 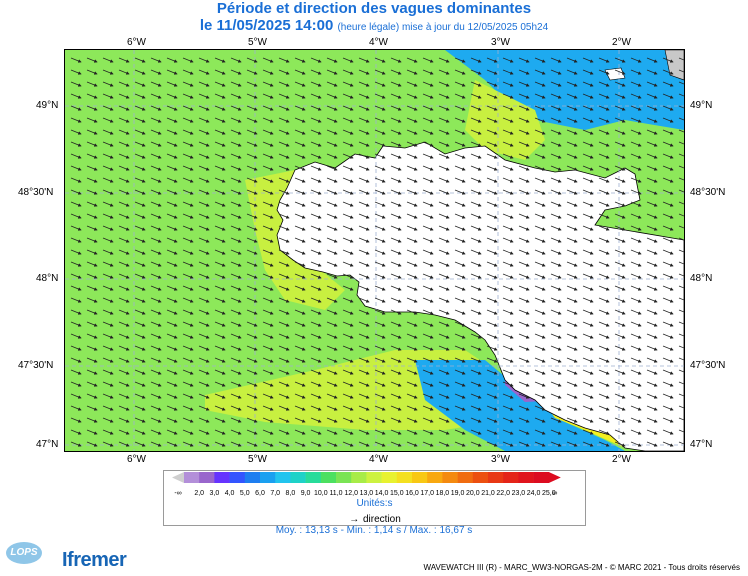 What do you see at coordinates (374, 519) in the screenshot?
I see `legend-direction: → direction` at bounding box center [374, 519].